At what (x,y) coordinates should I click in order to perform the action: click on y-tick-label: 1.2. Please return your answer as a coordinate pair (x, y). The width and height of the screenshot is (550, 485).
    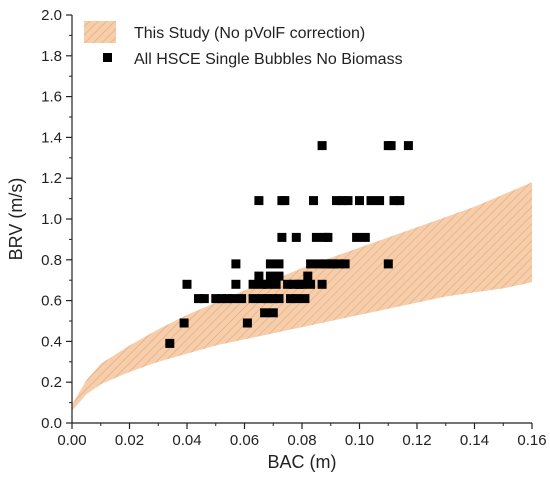
    Looking at the image, I should click on (51, 178).